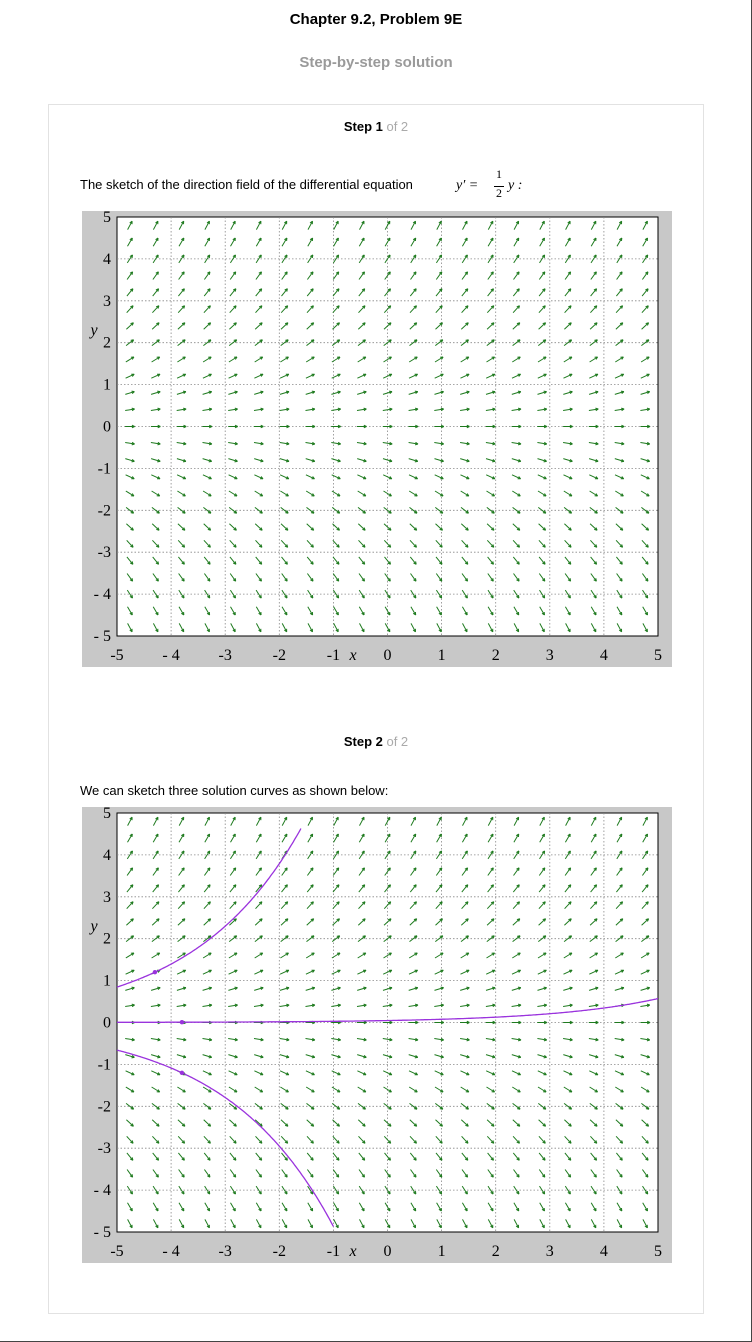  What do you see at coordinates (104, 468) in the screenshot?
I see `y-tick-label: -1` at bounding box center [104, 468].